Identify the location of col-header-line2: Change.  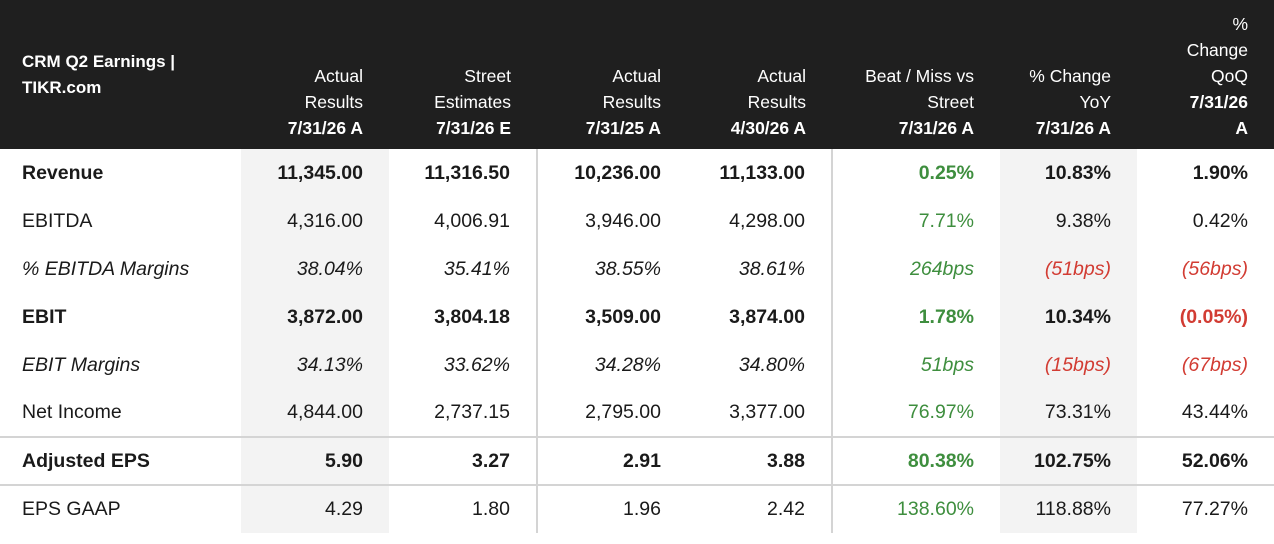
(1217, 50).